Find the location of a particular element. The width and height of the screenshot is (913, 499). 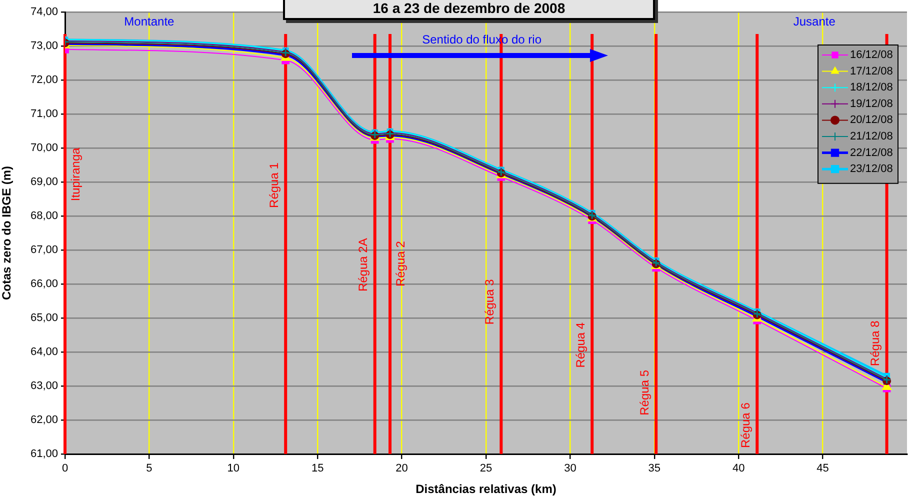

ref-line-label: Régua 5 is located at coordinates (644, 393).